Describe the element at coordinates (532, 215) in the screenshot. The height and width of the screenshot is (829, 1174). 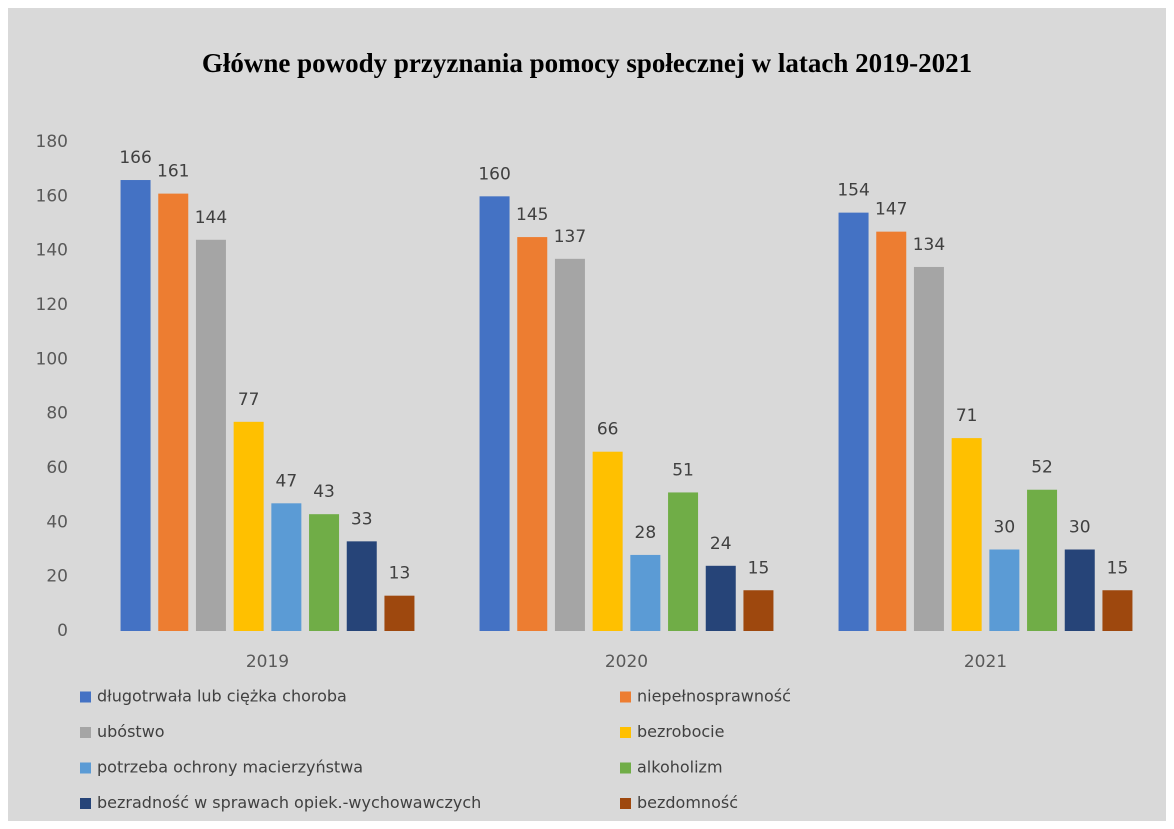
I see `value-label: 145` at that location.